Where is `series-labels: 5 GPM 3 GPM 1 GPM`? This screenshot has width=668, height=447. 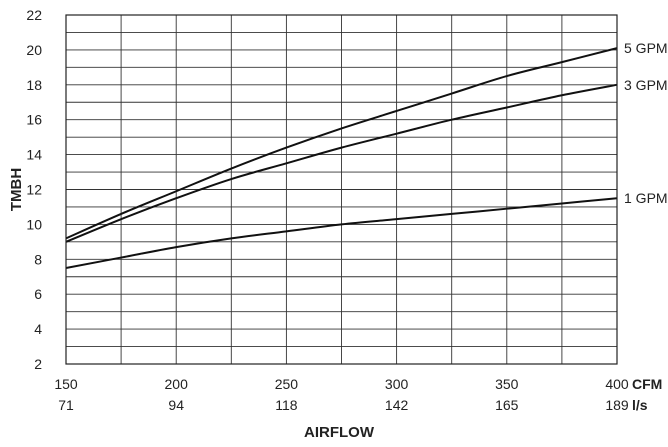 series-labels: 5 GPM 3 GPM 1 GPM is located at coordinates (646, 123).